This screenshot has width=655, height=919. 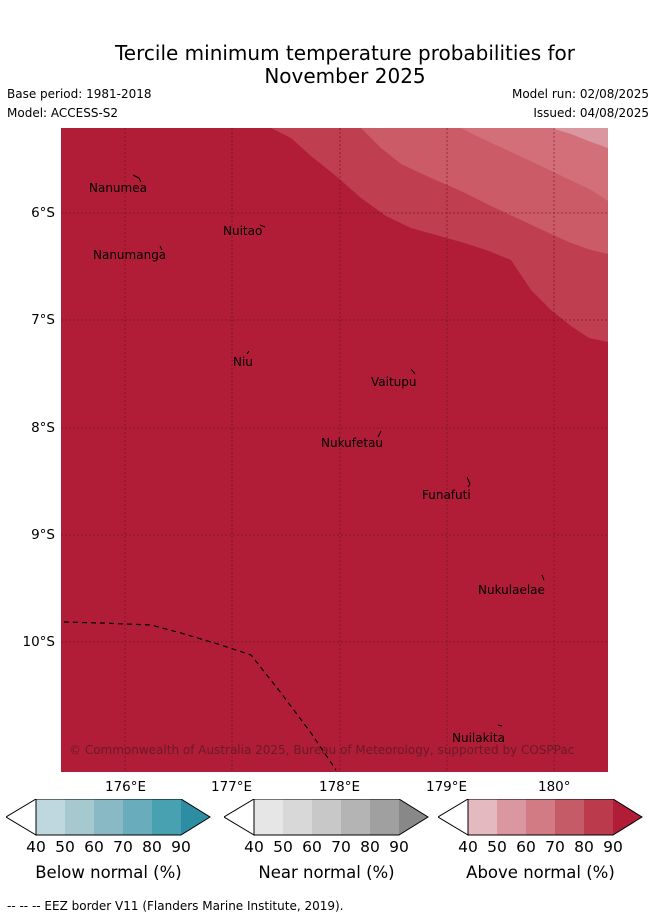 What do you see at coordinates (540, 872) in the screenshot?
I see `colorbar-label-above: Above normal (%)` at bounding box center [540, 872].